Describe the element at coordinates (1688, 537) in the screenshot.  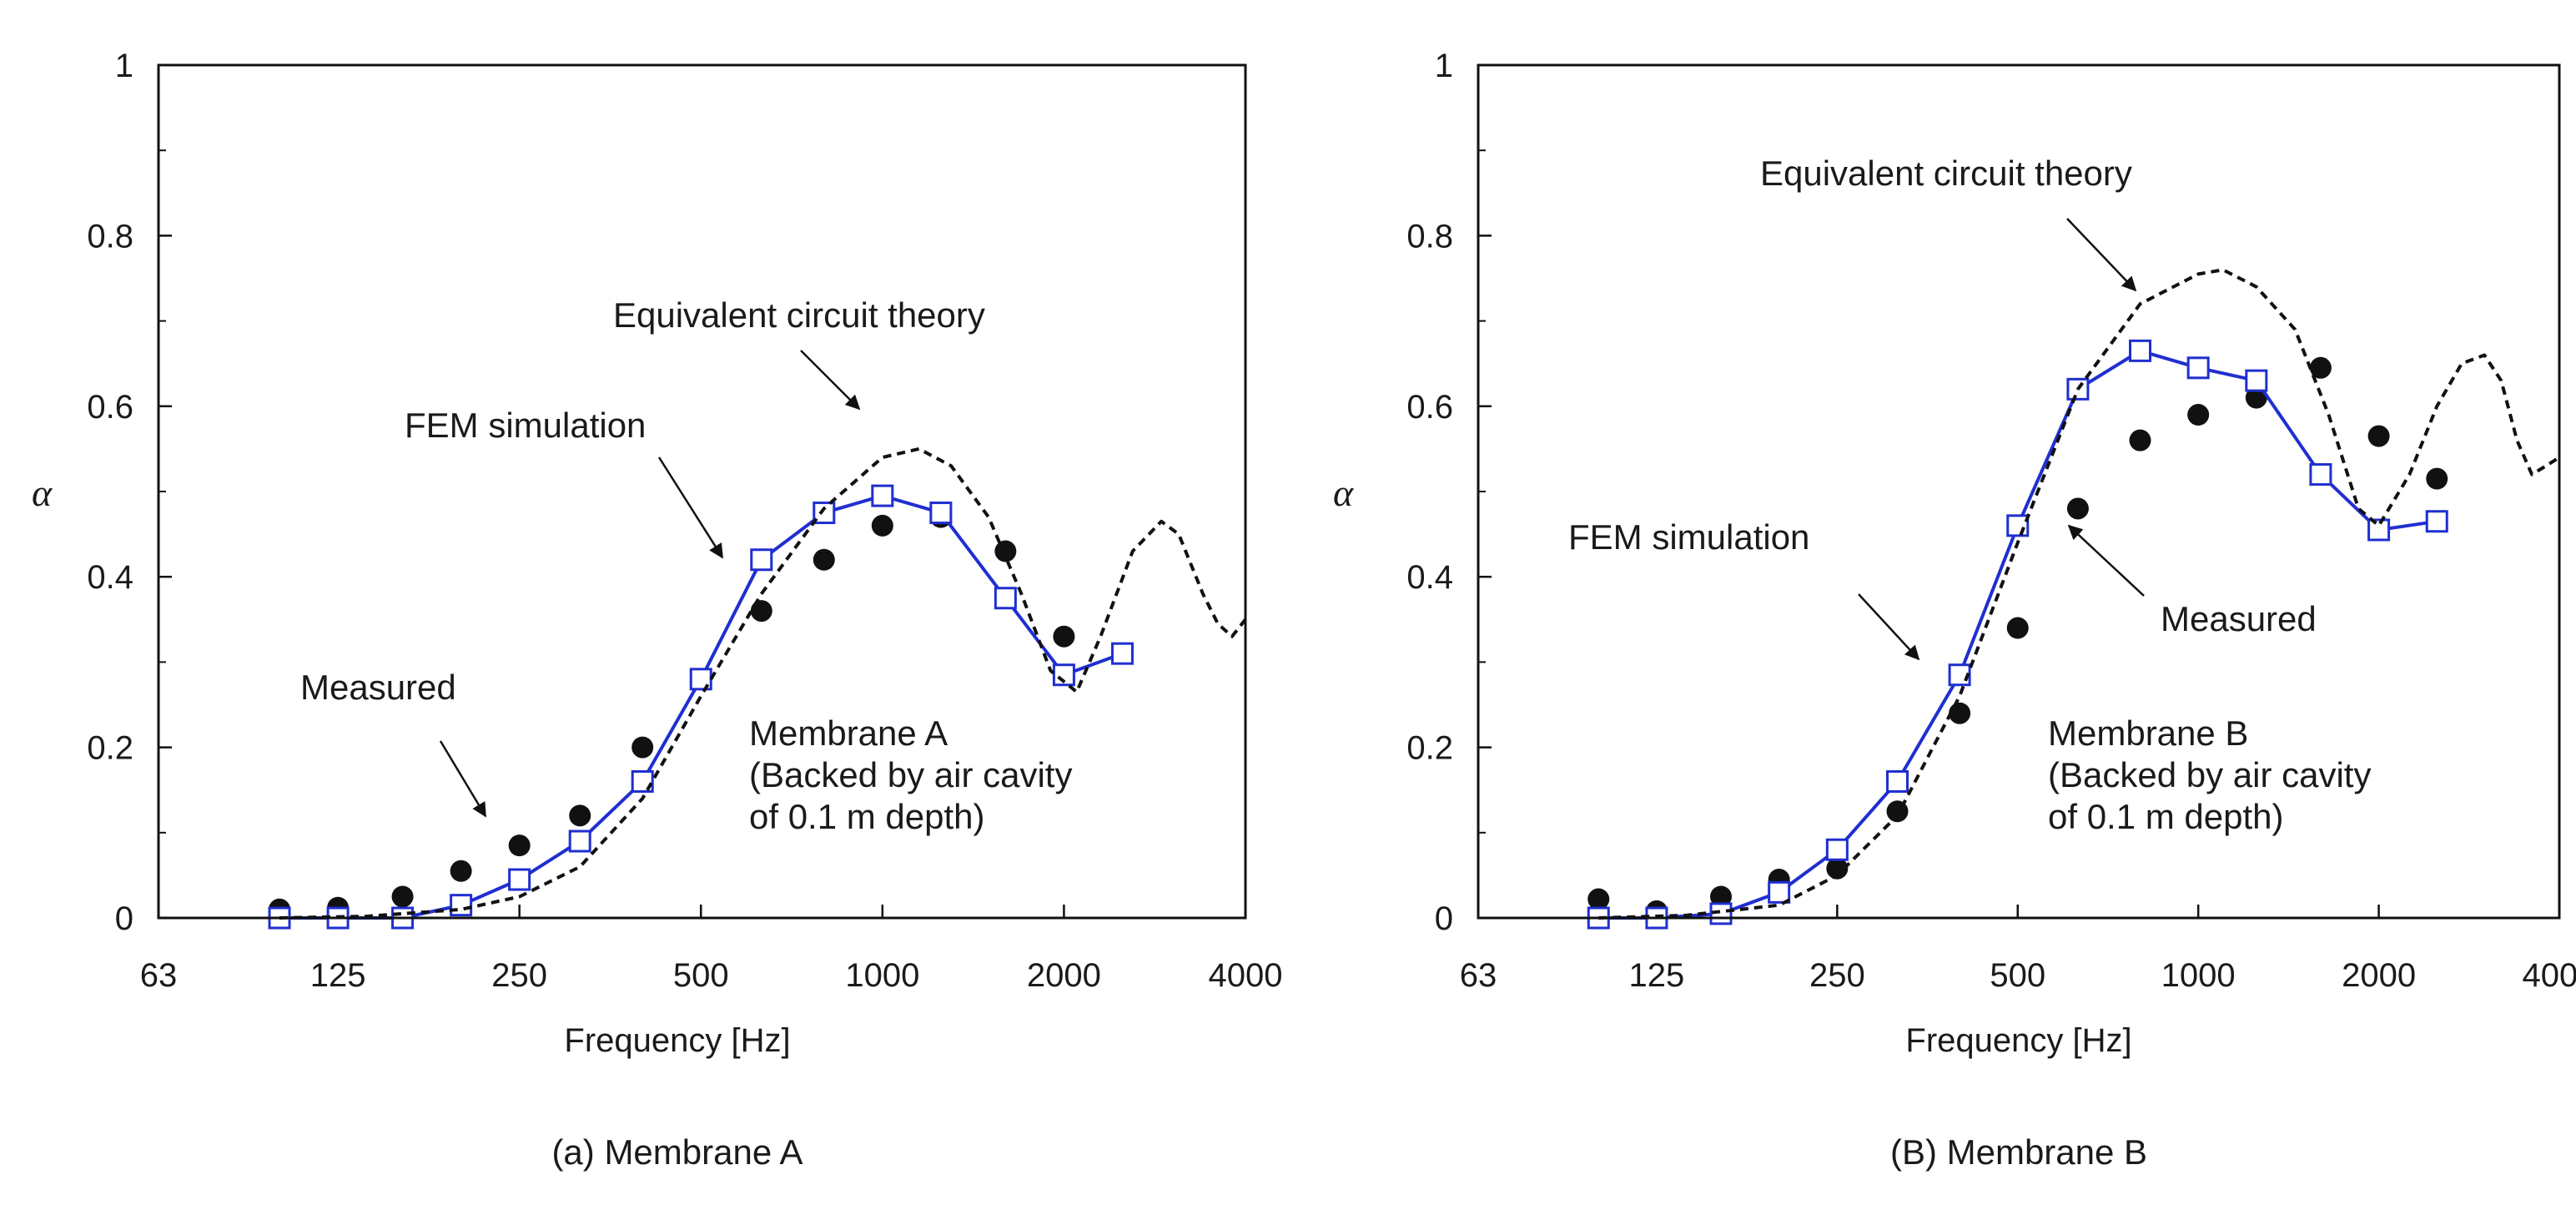
I see `panel-b-annot-fem: FEM simulation` at that location.